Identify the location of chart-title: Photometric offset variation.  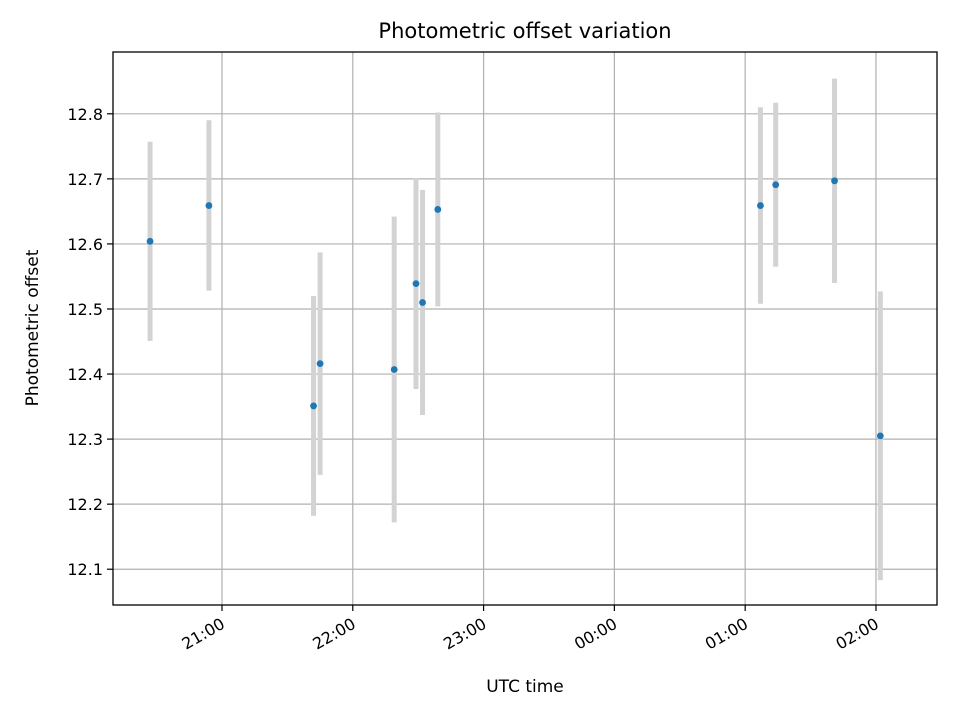
(524, 31).